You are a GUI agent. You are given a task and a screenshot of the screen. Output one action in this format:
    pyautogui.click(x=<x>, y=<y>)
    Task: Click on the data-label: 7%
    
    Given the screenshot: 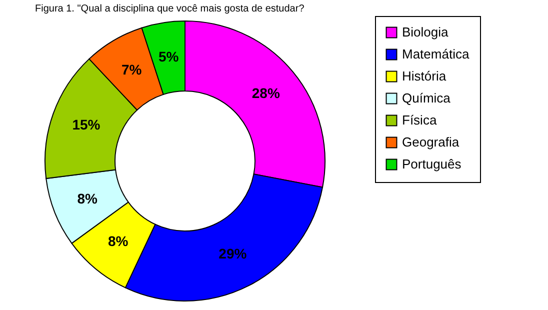 What is the action you would take?
    pyautogui.click(x=131, y=70)
    